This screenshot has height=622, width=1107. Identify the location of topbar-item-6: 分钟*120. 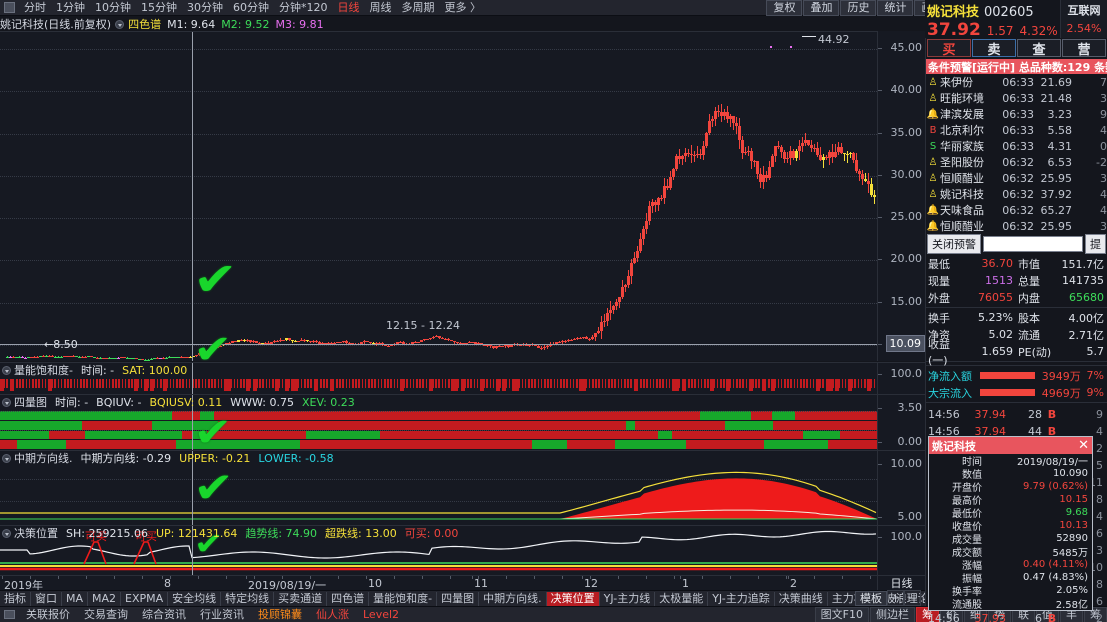
(303, 7).